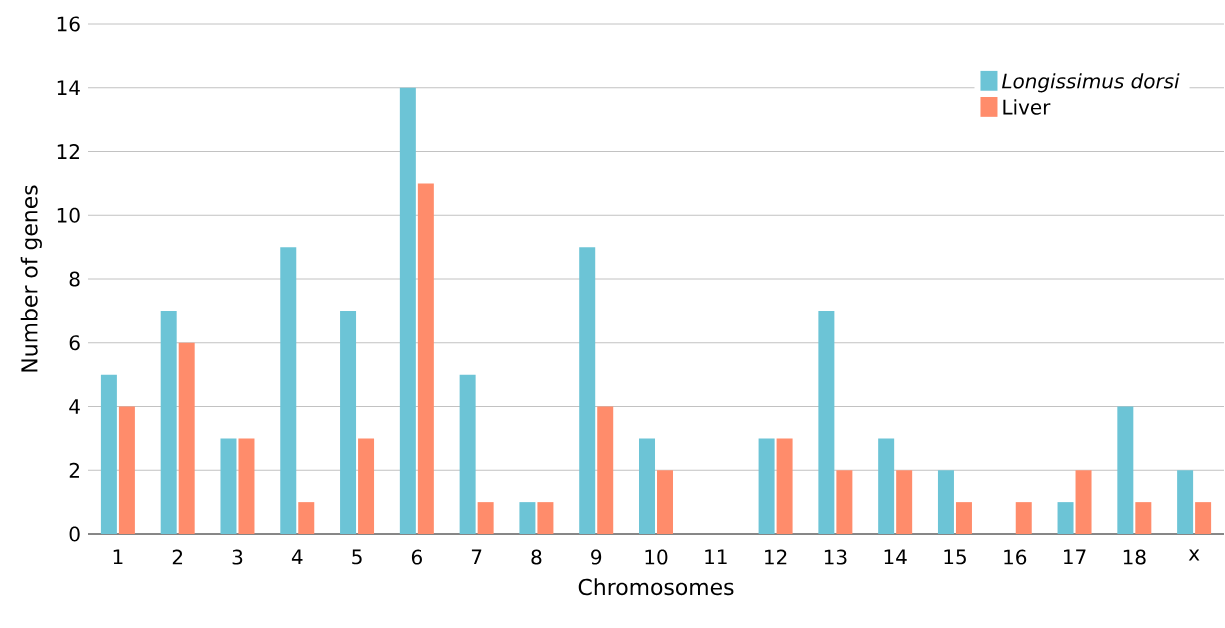  Describe the element at coordinates (596, 557) in the screenshot. I see `x-tick-label: 9` at that location.